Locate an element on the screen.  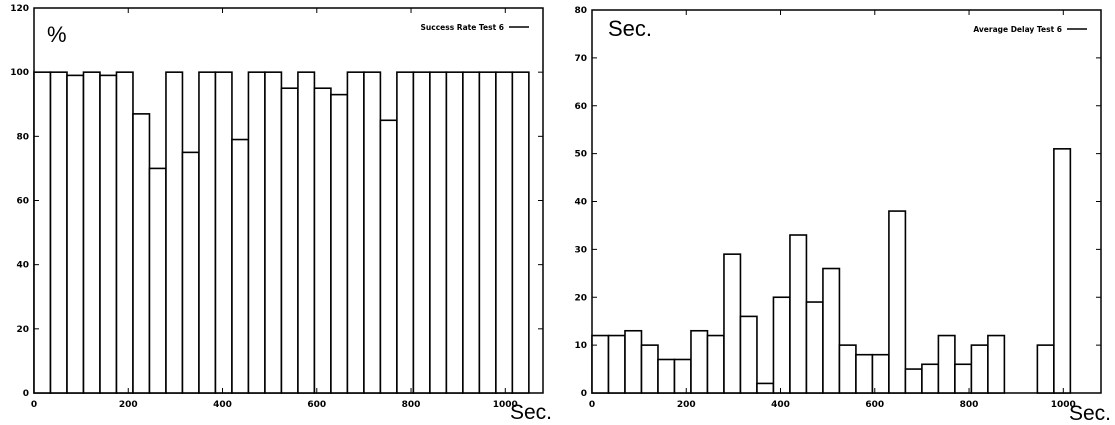
y-axis-label: Sec. is located at coordinates (630, 28).